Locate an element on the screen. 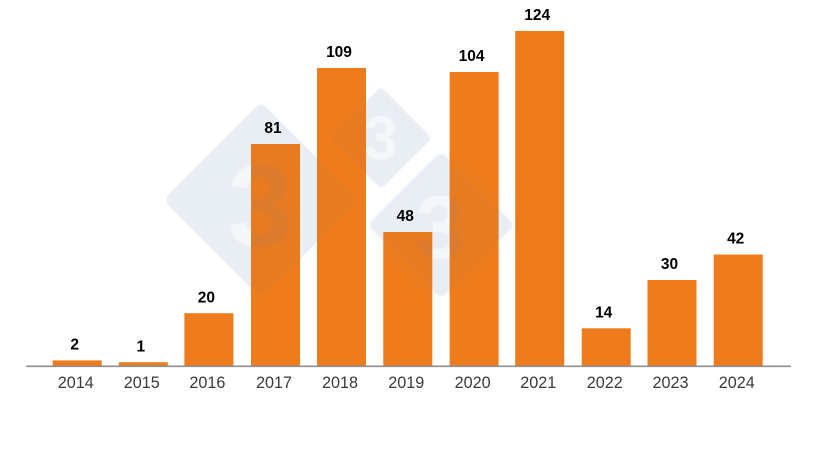 This screenshot has height=461, width=820. svg-text: 48 is located at coordinates (406, 216).